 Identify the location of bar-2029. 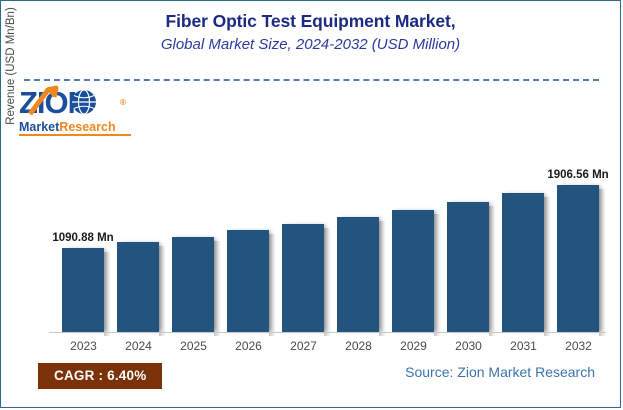
(416, 273).